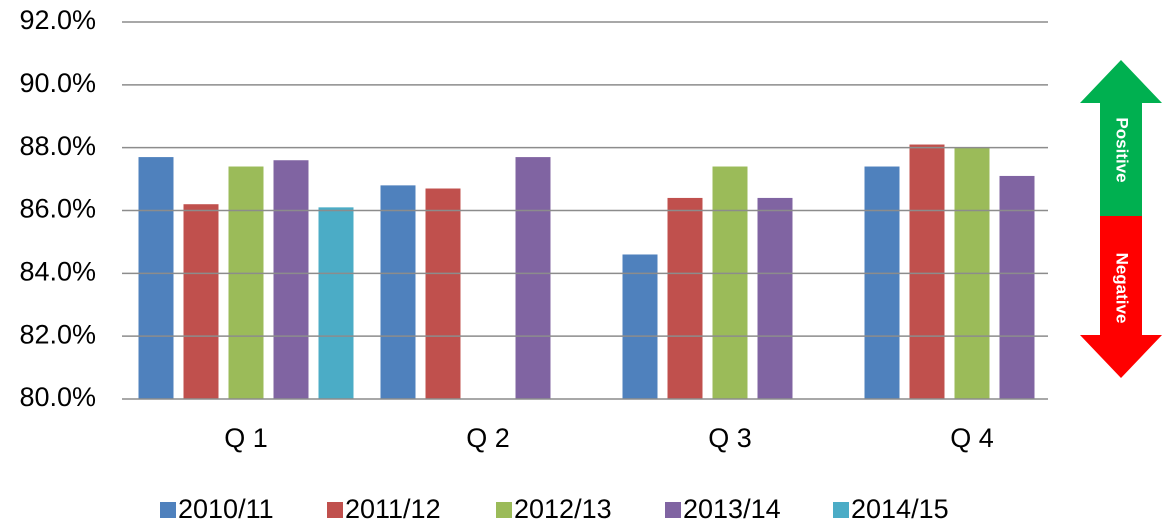 This screenshot has height=524, width=1163. I want to click on y-tick-label: 86.0%, so click(57, 209).